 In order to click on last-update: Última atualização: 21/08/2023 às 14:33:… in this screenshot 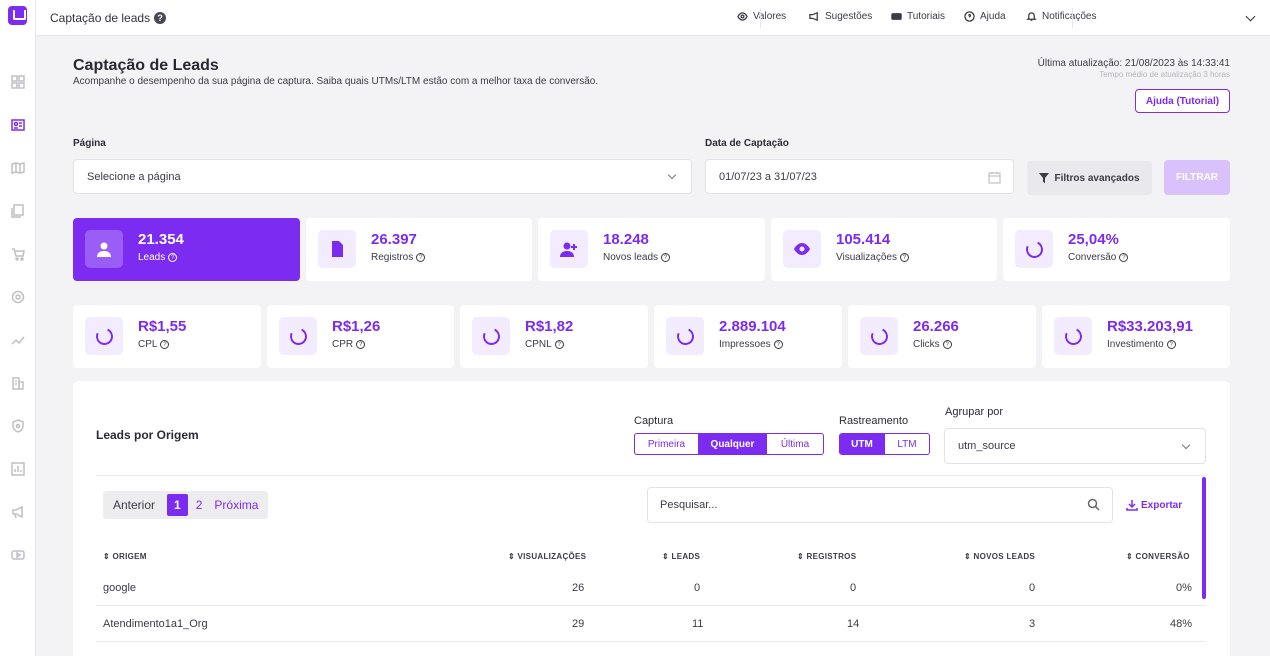, I will do `click(1133, 63)`.